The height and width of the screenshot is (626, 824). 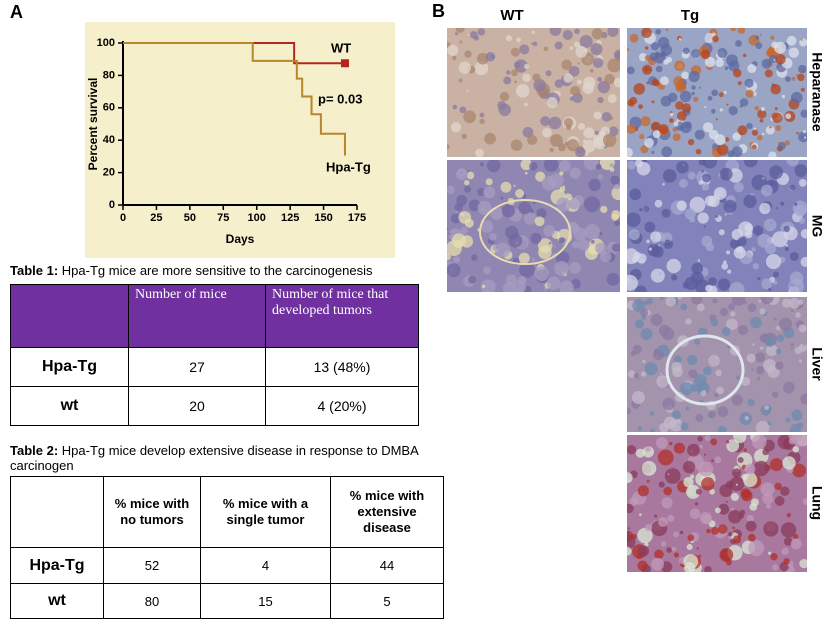 What do you see at coordinates (341, 47) in the screenshot?
I see `series-label: WT` at bounding box center [341, 47].